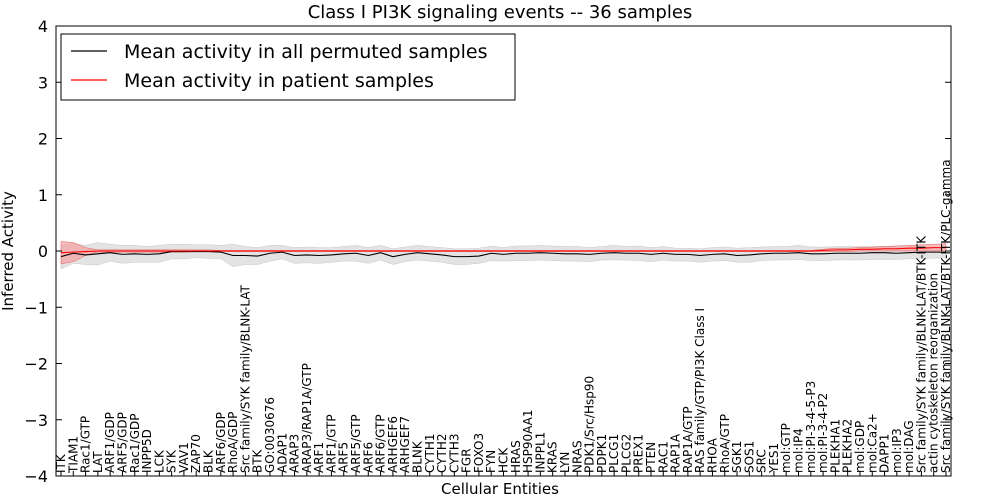 The height and width of the screenshot is (500, 1000). I want to click on x-tick-label: ARAP3, so click(295, 453).